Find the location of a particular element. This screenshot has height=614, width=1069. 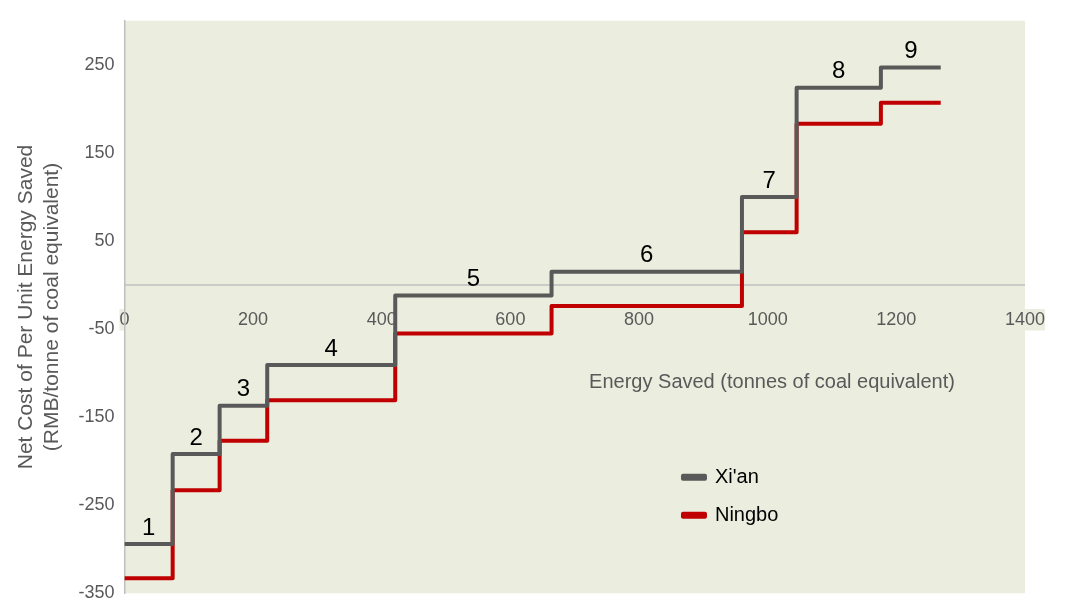

annotation: 7 is located at coordinates (769, 179).